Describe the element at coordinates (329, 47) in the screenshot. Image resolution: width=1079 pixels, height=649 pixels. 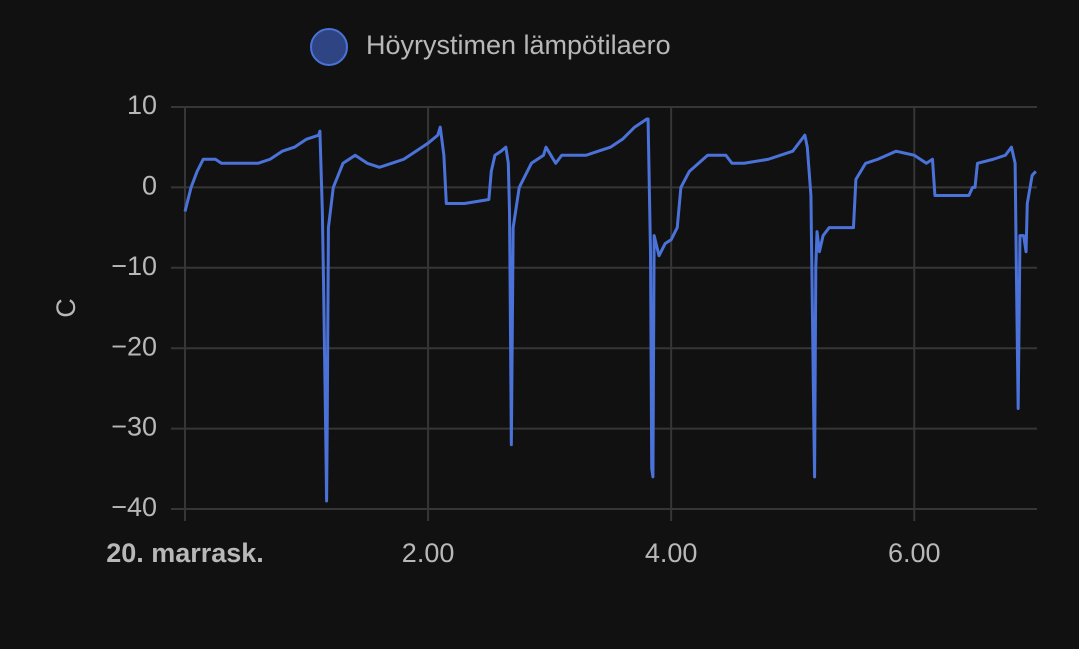
I see `legend-swatch` at that location.